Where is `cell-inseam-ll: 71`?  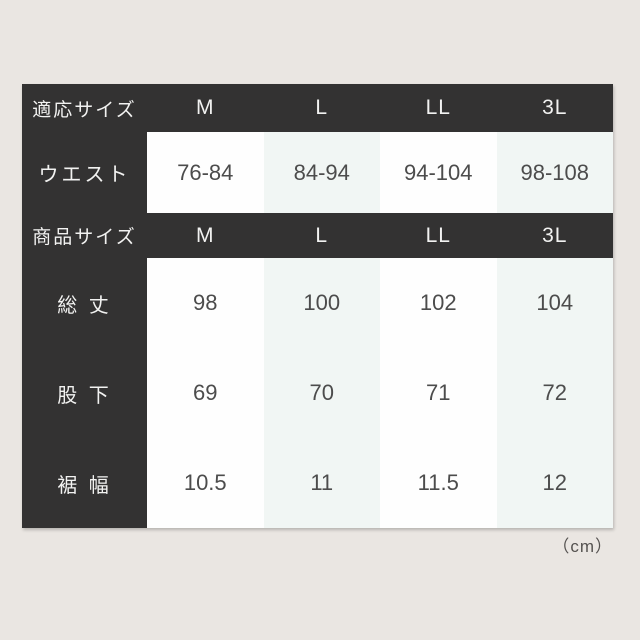 cell-inseam-ll: 71 is located at coordinates (438, 393).